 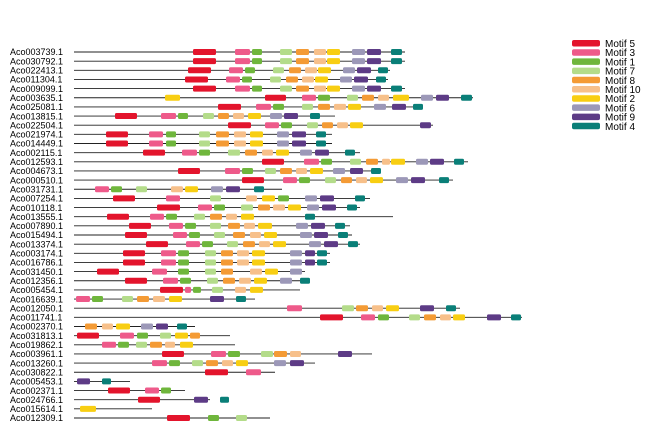 What do you see at coordinates (36, 61) in the screenshot?
I see `gene-label: Aco030792.1` at bounding box center [36, 61].